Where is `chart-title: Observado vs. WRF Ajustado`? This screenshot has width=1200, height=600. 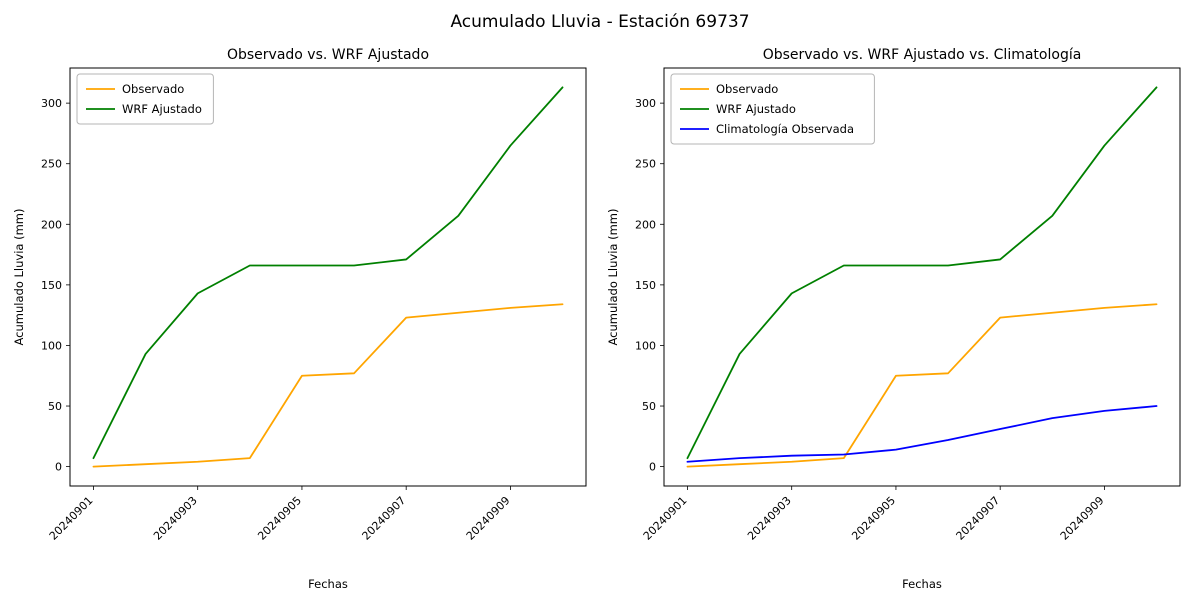 chart-title: Observado vs. WRF Ajustado is located at coordinates (328, 55).